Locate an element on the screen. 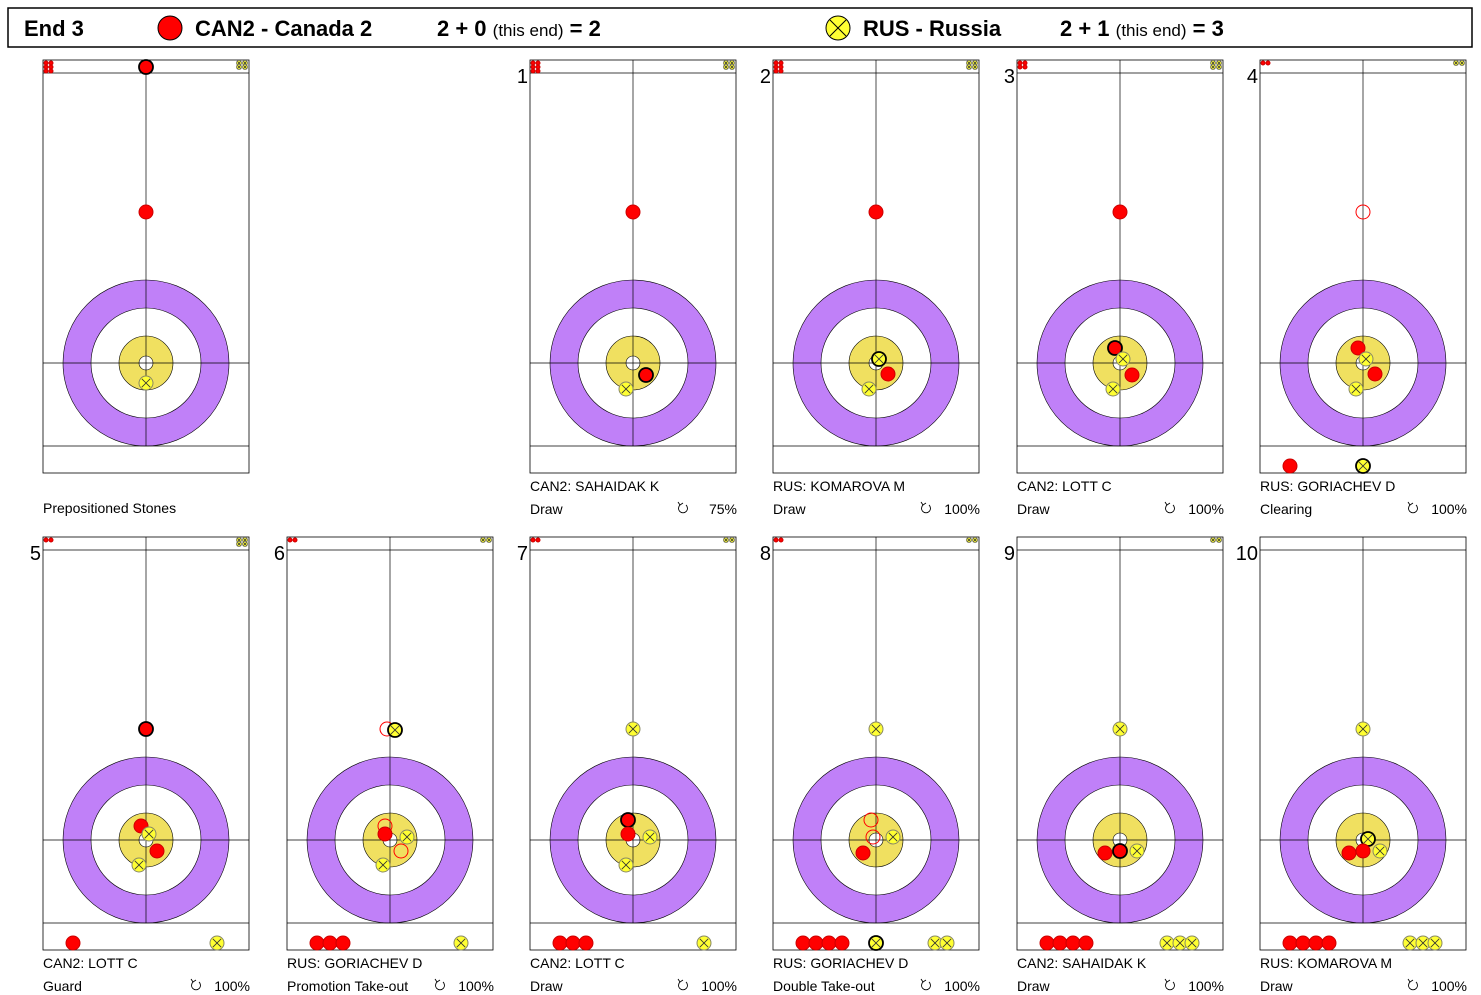 Image resolution: width=1481 pixels, height=995 pixels. shot-number: 5 is located at coordinates (35, 554).